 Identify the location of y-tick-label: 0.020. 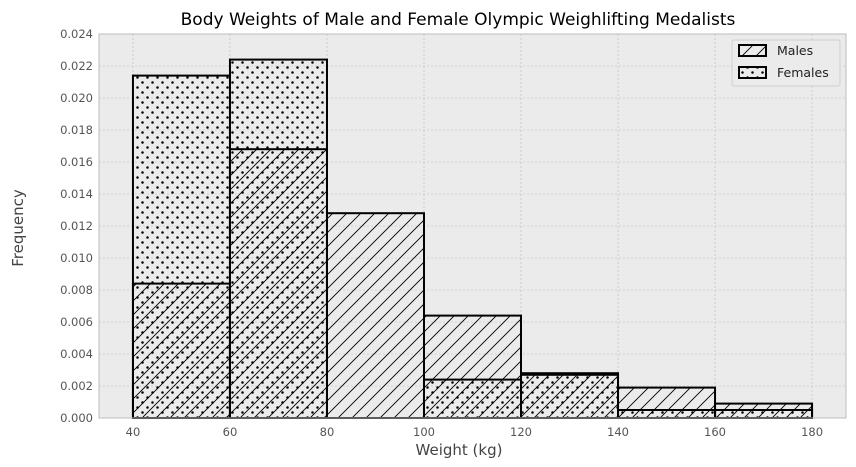
(76, 98).